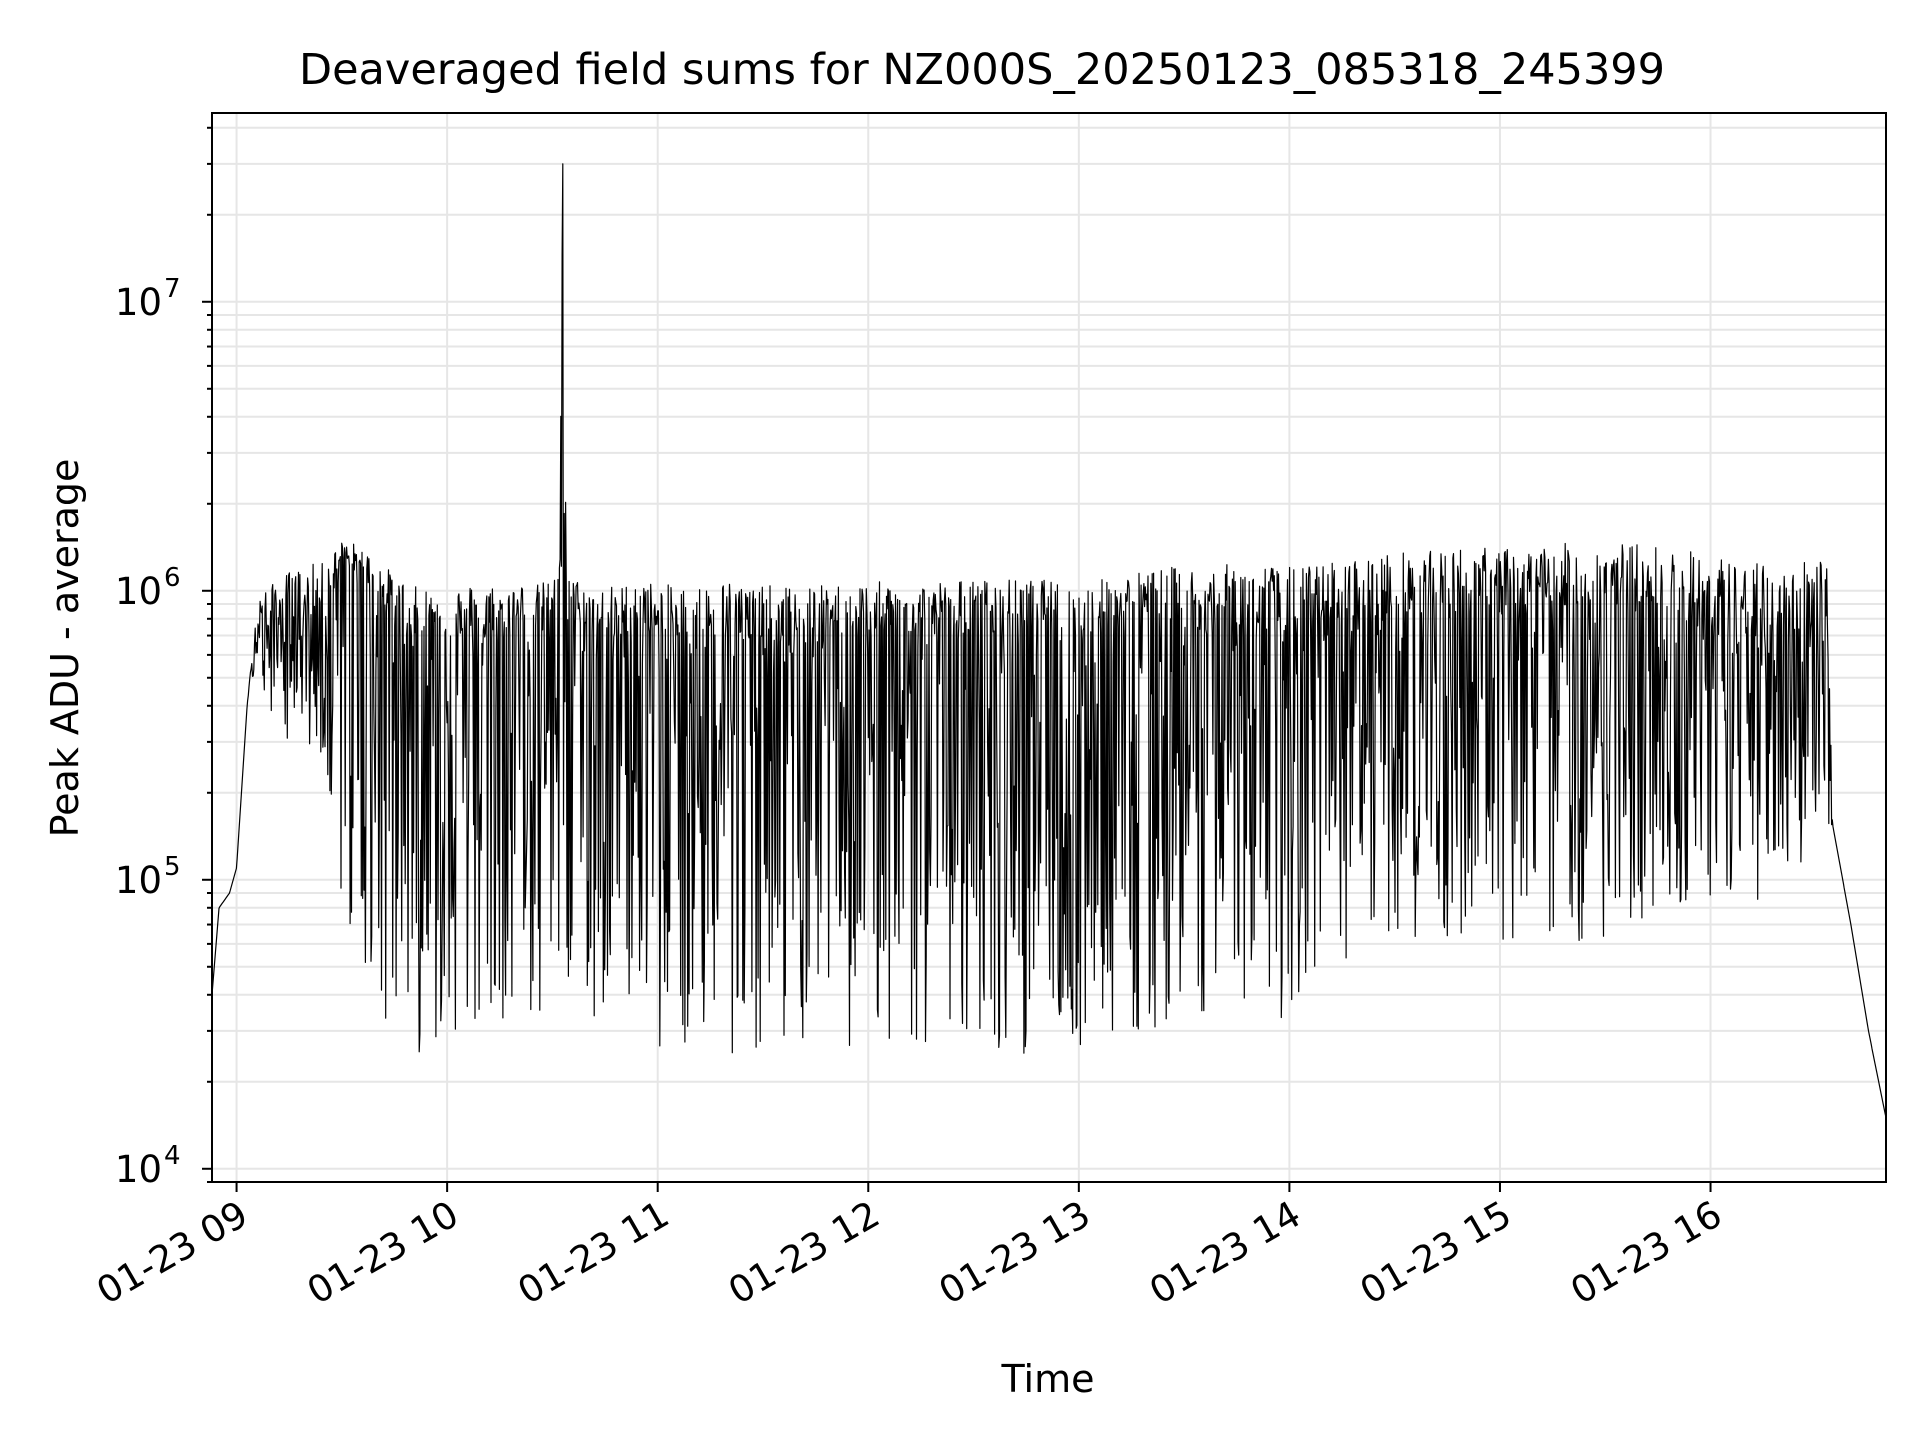  Describe the element at coordinates (172, 578) in the screenshot. I see `y-tick-exponent: 6` at that location.